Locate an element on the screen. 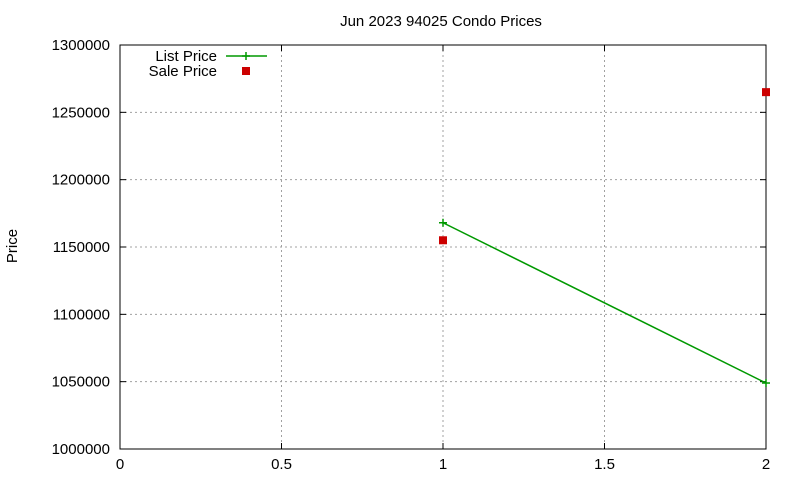 Image resolution: width=800 pixels, height=480 pixels. list-price-line is located at coordinates (604, 303).